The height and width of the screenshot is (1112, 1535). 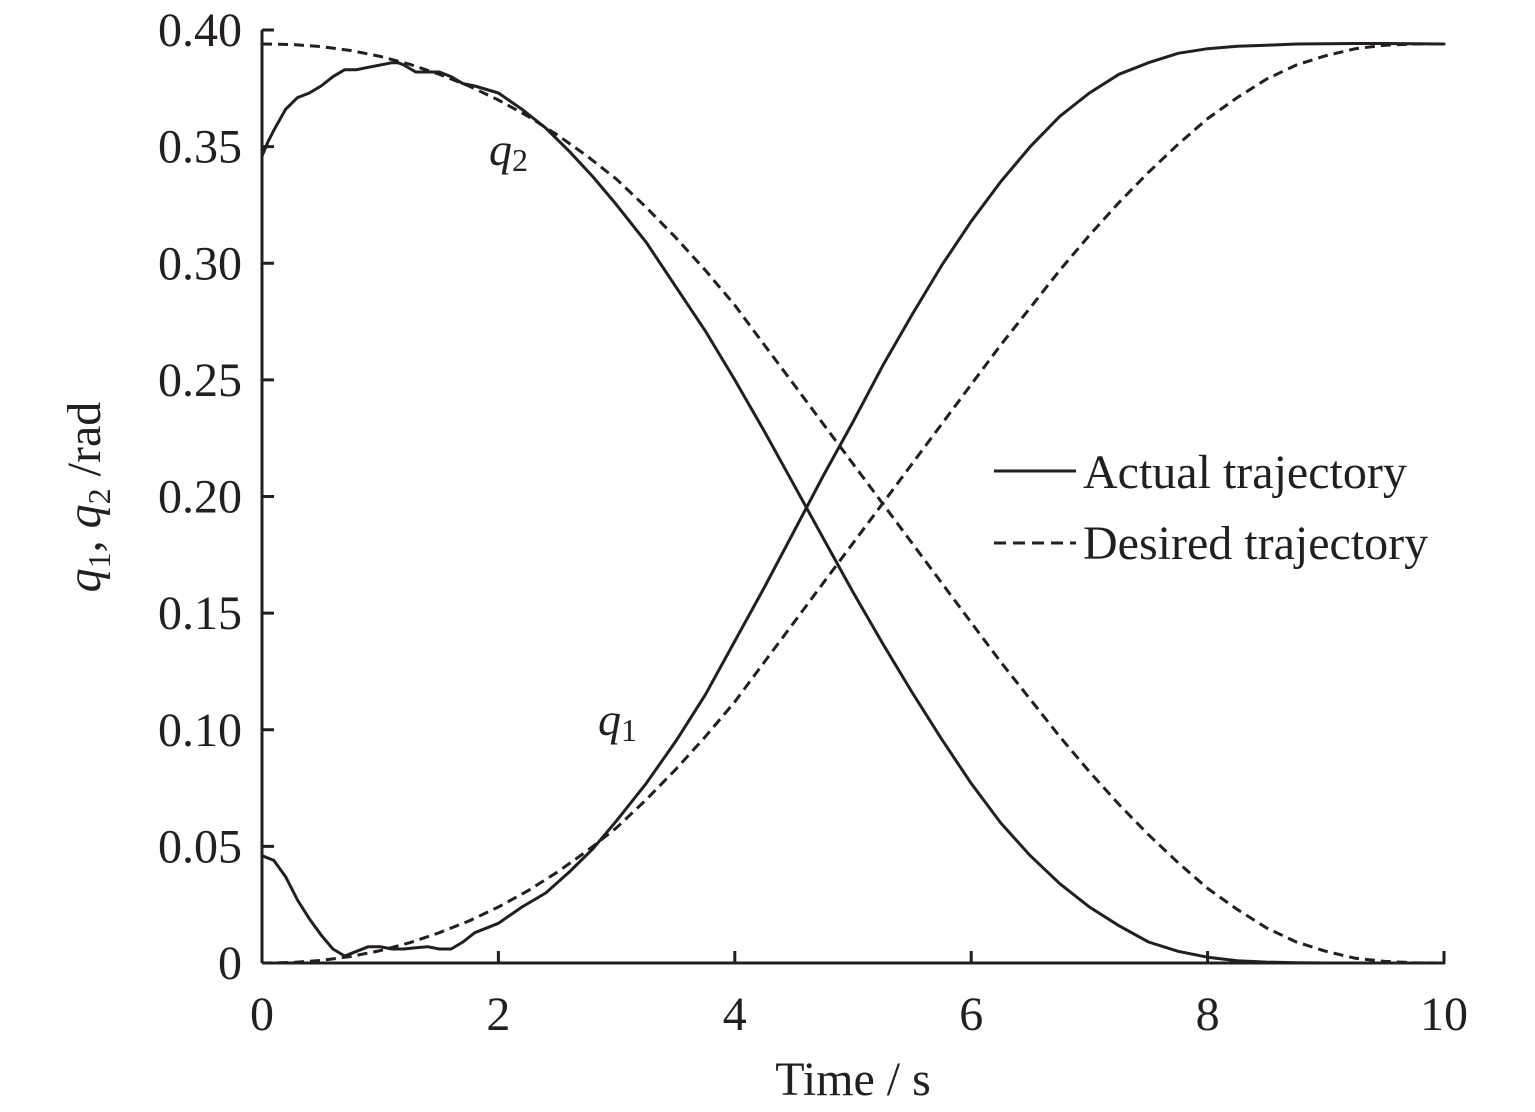 What do you see at coordinates (735, 1014) in the screenshot?
I see `x-tick-label: 4` at bounding box center [735, 1014].